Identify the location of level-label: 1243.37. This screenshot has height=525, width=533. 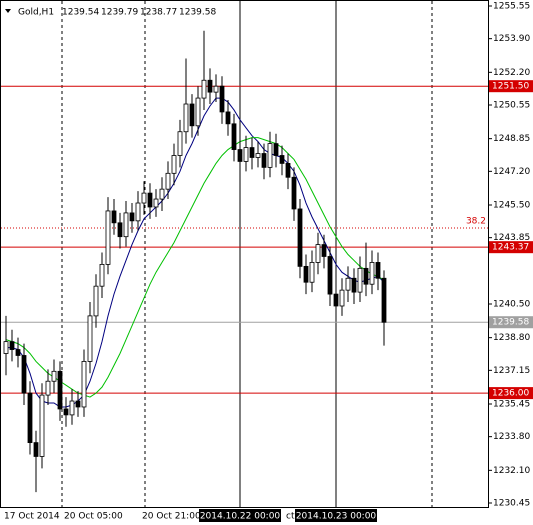
(510, 248).